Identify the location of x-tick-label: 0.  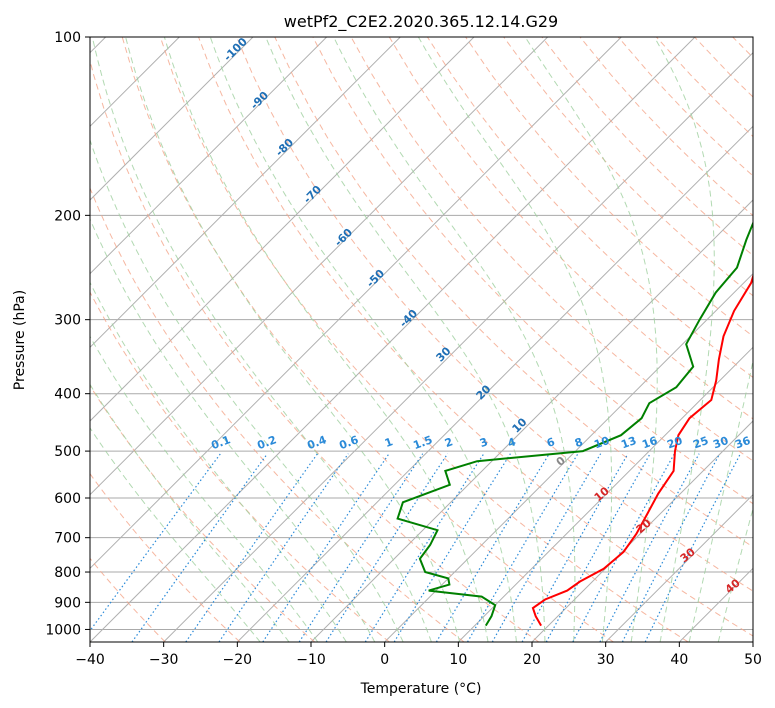
(384, 660).